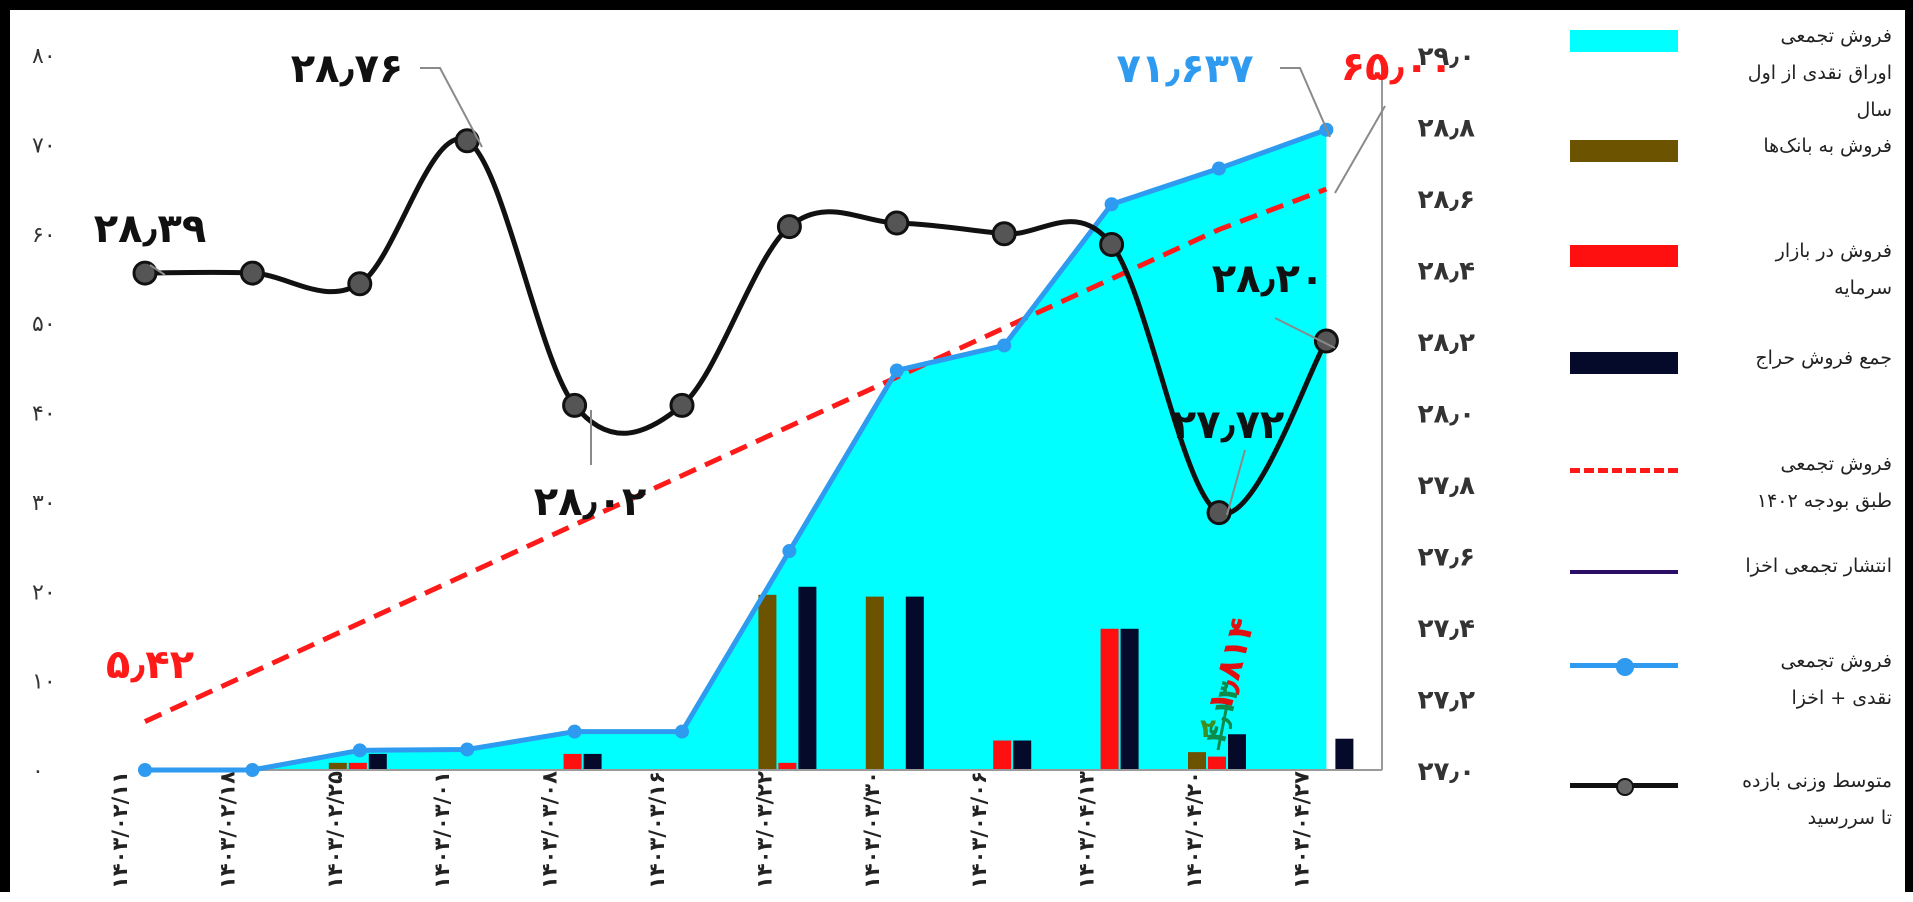  Describe the element at coordinates (1446, 701) in the screenshot. I see `right-tick-label: ۲۷٫۲` at that location.